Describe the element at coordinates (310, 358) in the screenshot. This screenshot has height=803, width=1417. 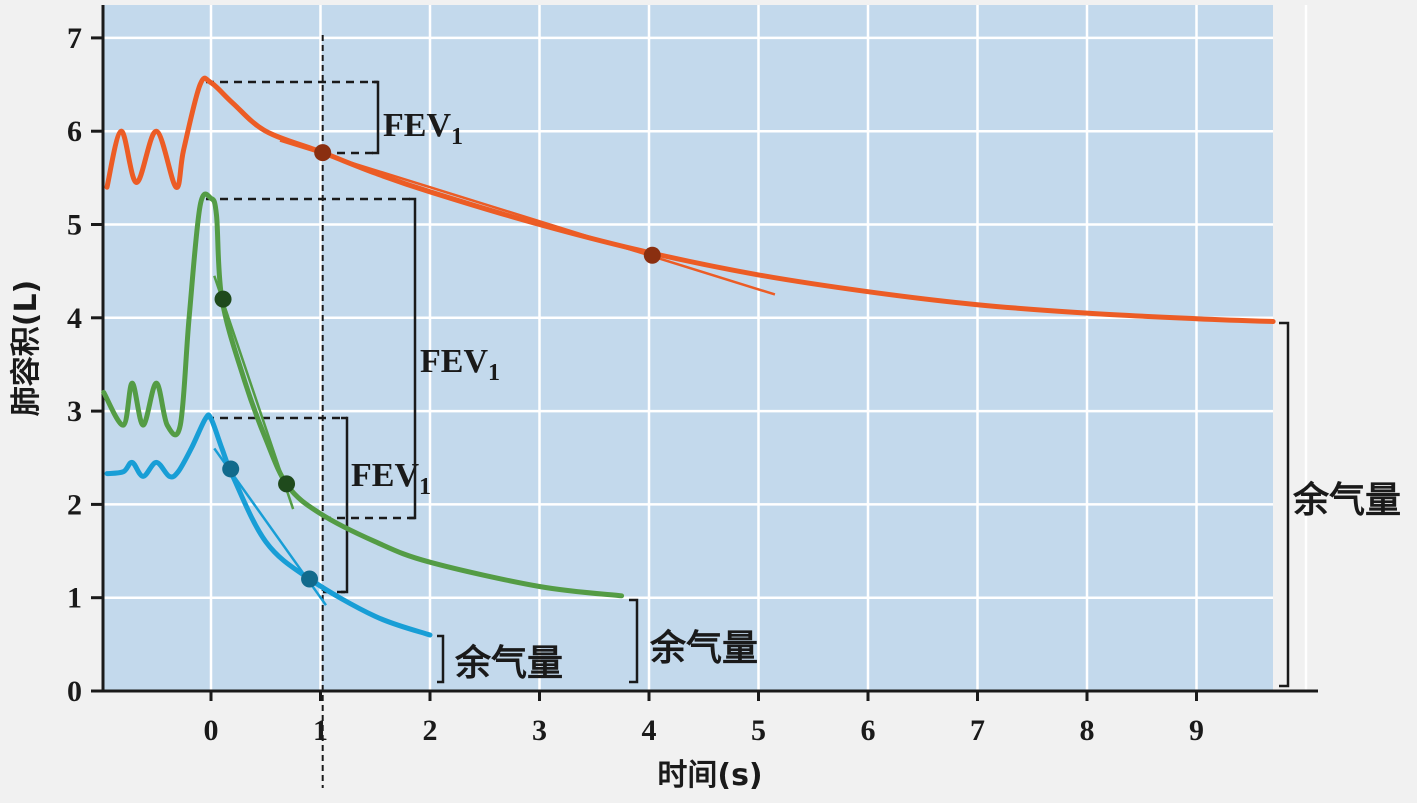
I see `fev1-green-dashed-box` at that location.